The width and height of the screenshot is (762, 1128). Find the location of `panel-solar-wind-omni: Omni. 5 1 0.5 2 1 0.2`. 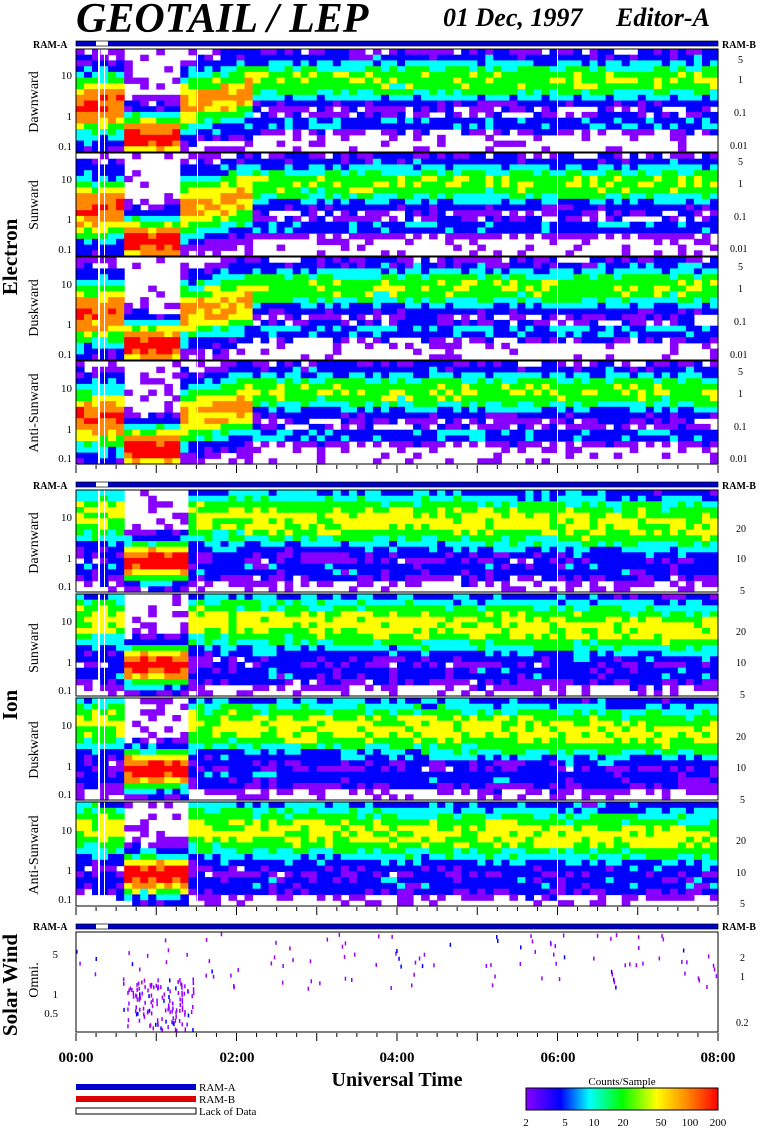

panel-solar-wind-omni: Omni. 5 1 0.5 2 1 0.2 is located at coordinates (388, 989).